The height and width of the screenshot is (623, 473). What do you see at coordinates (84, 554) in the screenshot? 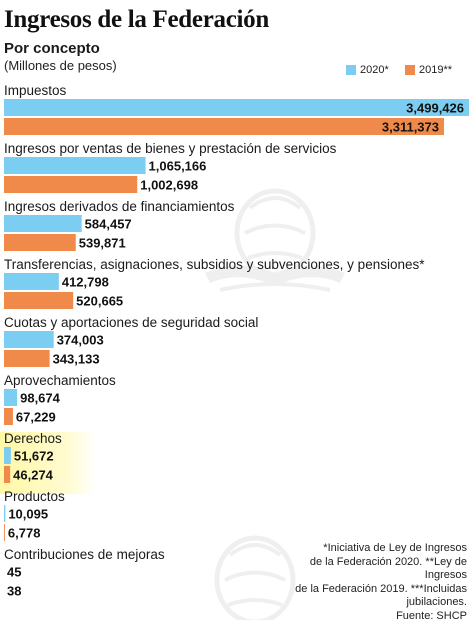
I see `category-label-contribuciones-de-mejoras: Contribuciones de mejoras` at bounding box center [84, 554].